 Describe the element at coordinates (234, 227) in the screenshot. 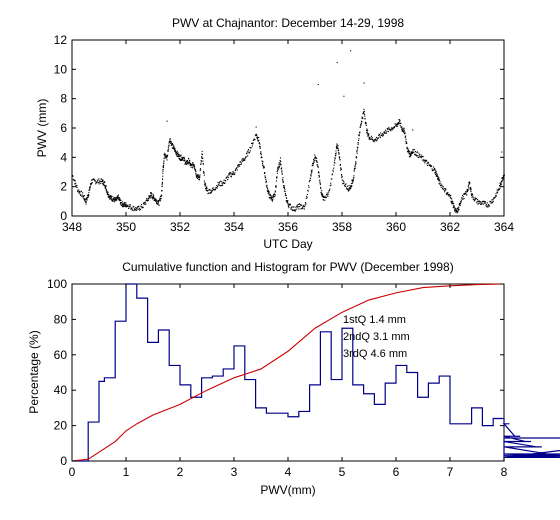

I see `chart1-x-tick-label: 354` at that location.